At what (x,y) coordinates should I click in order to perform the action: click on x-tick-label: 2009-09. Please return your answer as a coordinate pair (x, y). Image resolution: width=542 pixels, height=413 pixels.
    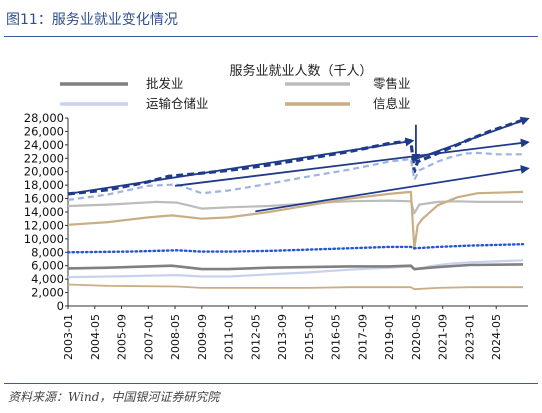
    Looking at the image, I should click on (202, 337).